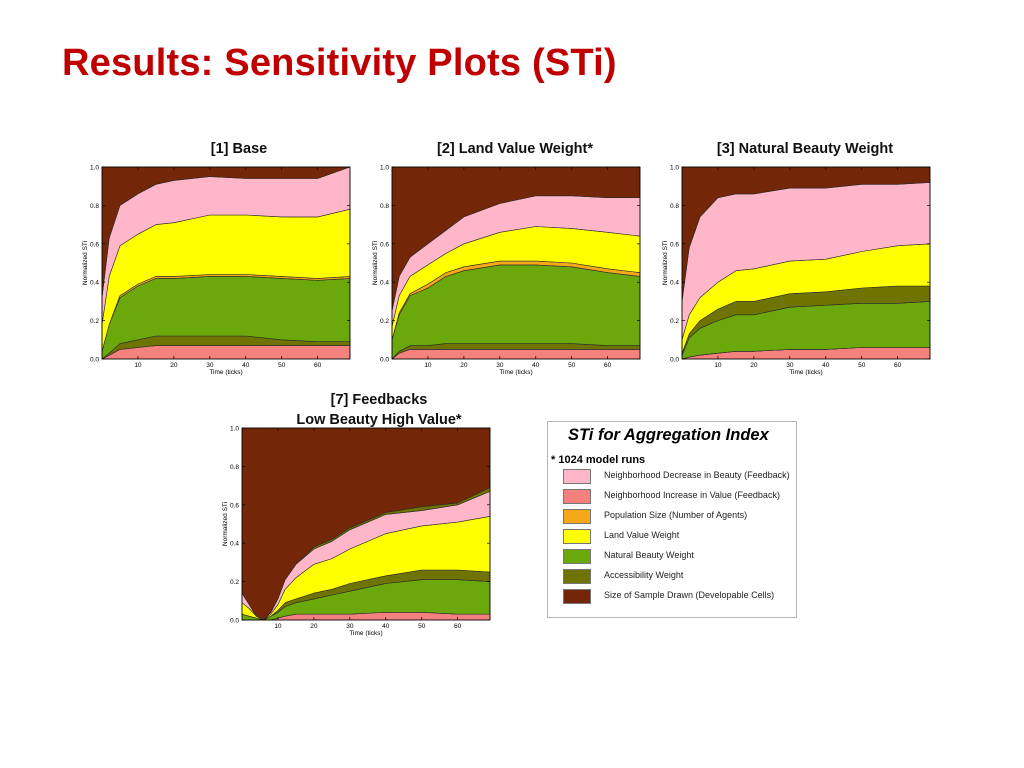 This screenshot has width=1024, height=768. I want to click on chart-title-natural-beauty: [3] Natural Beauty Weight, so click(805, 149).